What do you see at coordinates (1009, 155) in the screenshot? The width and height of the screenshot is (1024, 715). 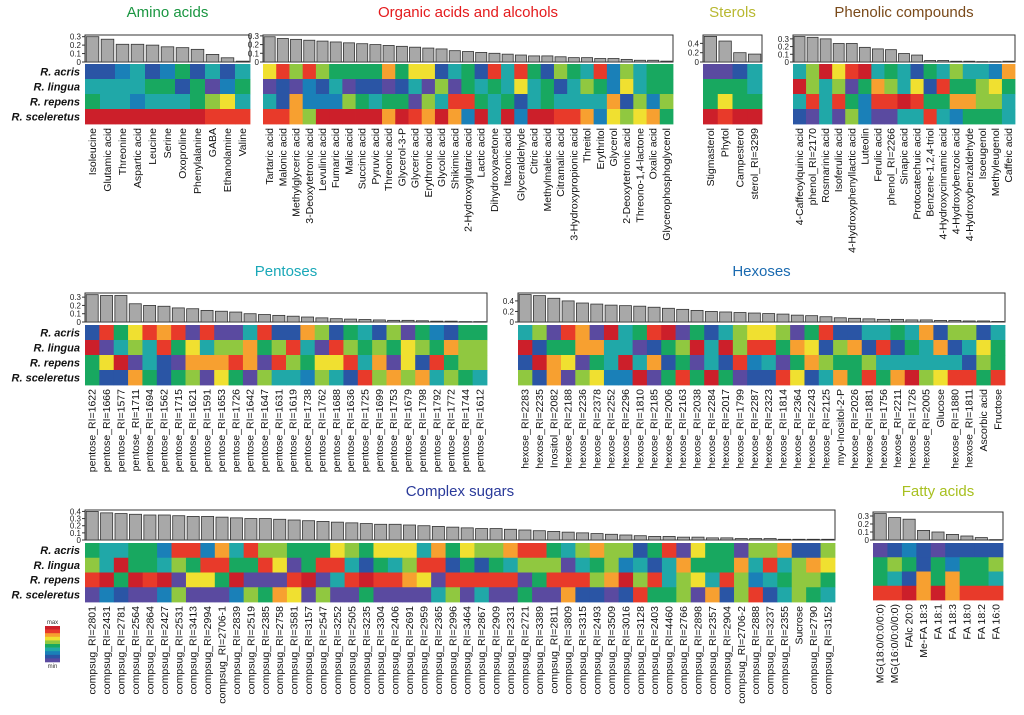 I see `compound-label: Caffeic acid` at bounding box center [1009, 155].